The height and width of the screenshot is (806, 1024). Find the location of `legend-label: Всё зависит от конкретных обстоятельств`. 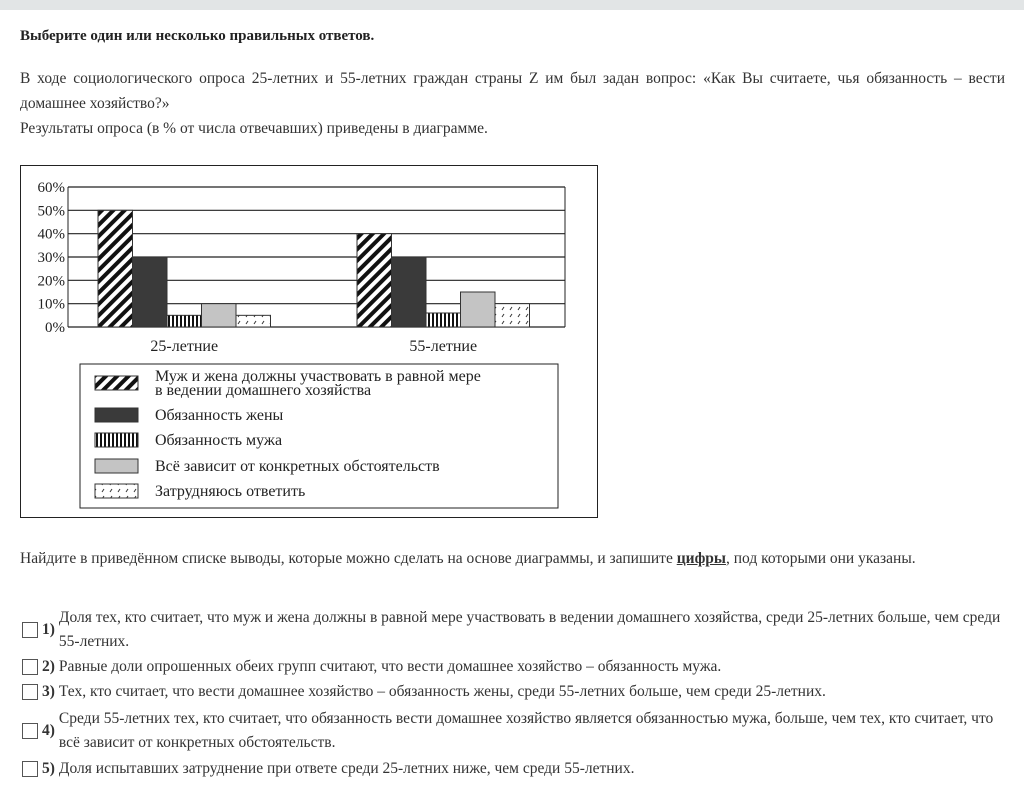

legend-label: Всё зависит от конкретных обстоятельств is located at coordinates (297, 466).